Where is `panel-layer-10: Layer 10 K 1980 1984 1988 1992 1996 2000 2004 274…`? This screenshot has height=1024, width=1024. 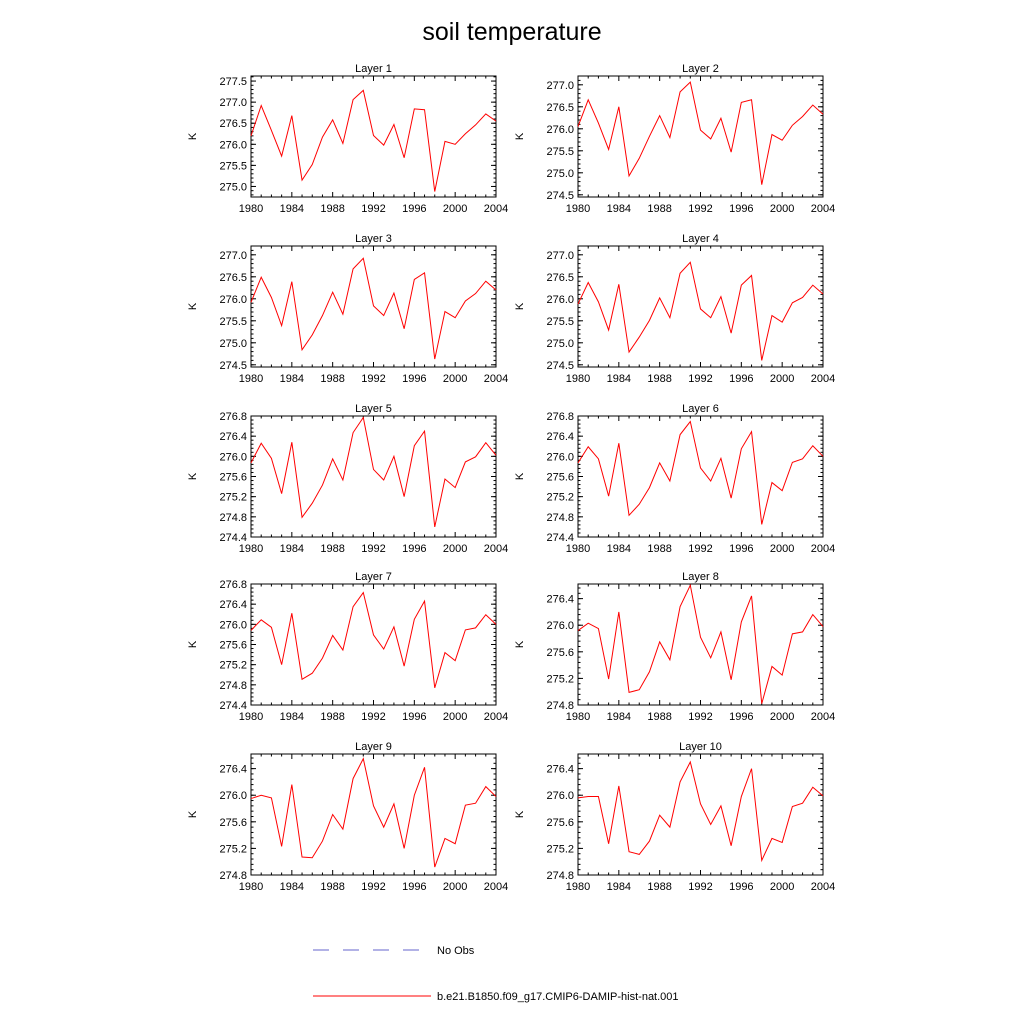
panel-layer-10: Layer 10 K 1980 1984 1988 1992 1996 2000 2004 274… is located at coordinates (674, 817).